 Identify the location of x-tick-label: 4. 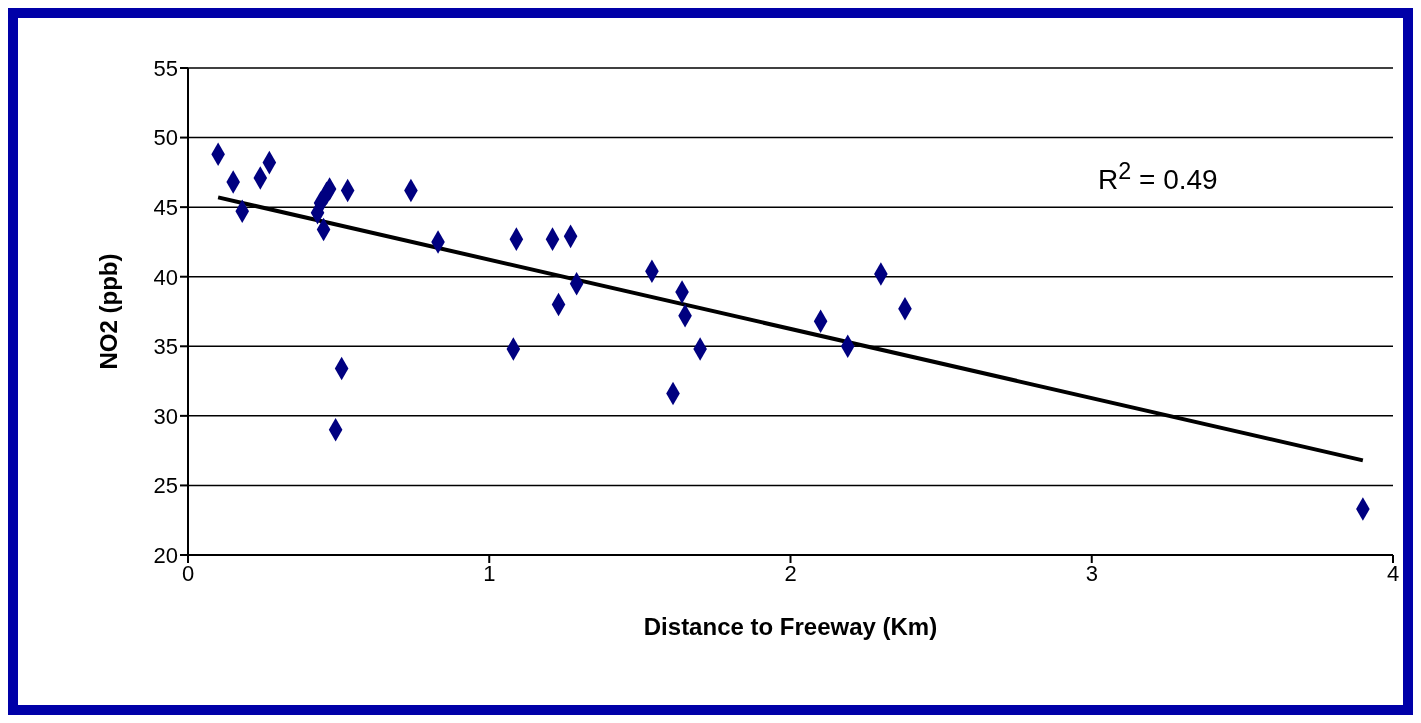
(1393, 573).